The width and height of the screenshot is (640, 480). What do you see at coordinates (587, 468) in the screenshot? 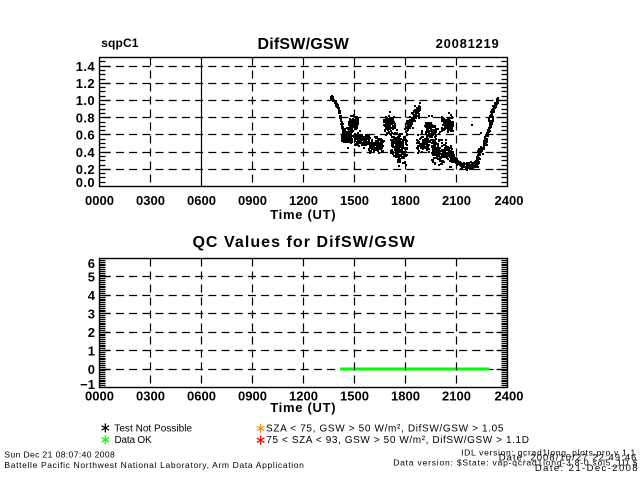
I see `svg-text: Date: 21-Dec-2008` at bounding box center [587, 468].